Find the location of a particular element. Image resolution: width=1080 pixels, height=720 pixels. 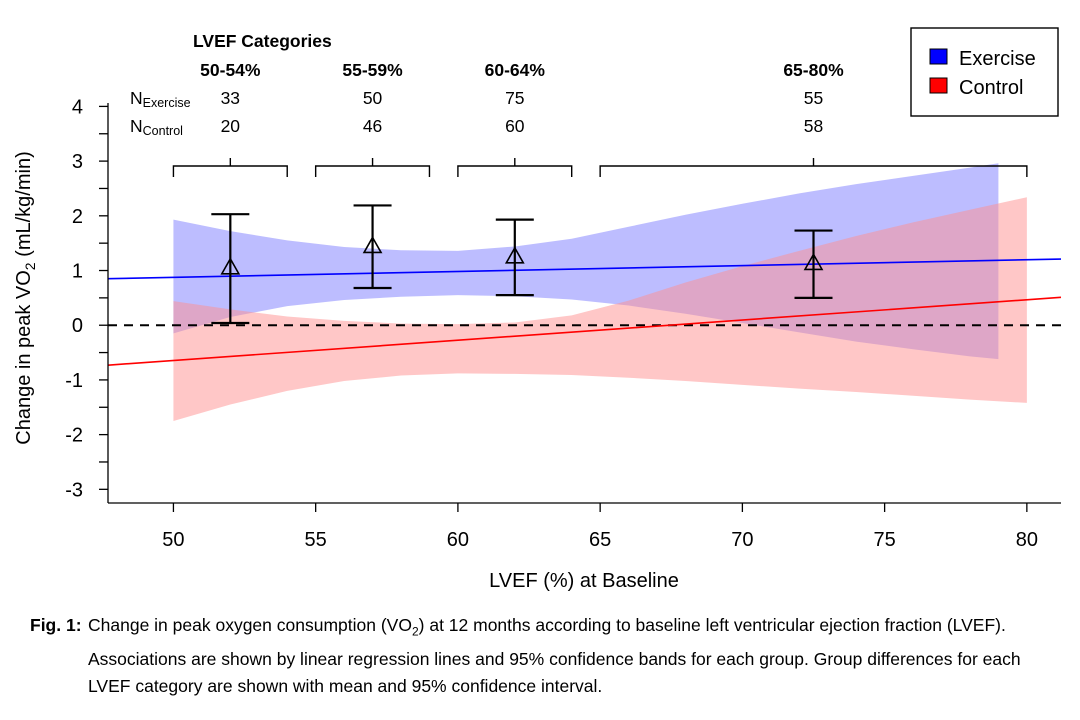

regression-lines is located at coordinates (584, 312).